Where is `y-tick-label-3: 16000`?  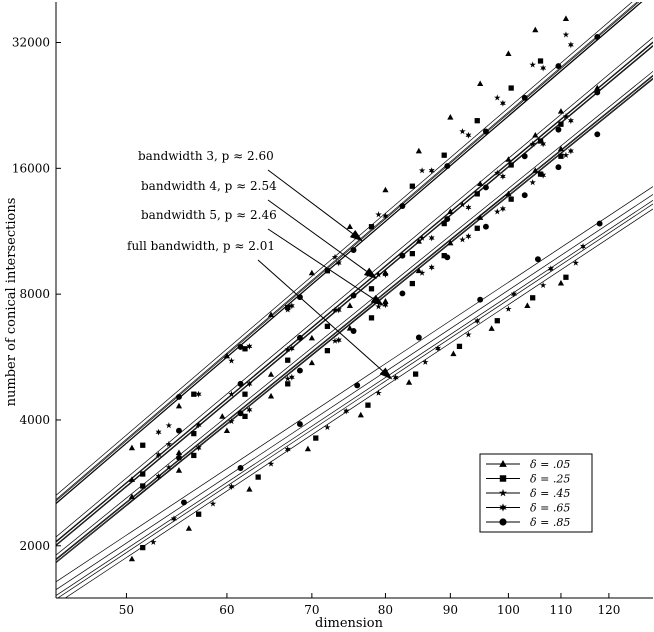
y-tick-label-3: 16000 is located at coordinates (31, 168).